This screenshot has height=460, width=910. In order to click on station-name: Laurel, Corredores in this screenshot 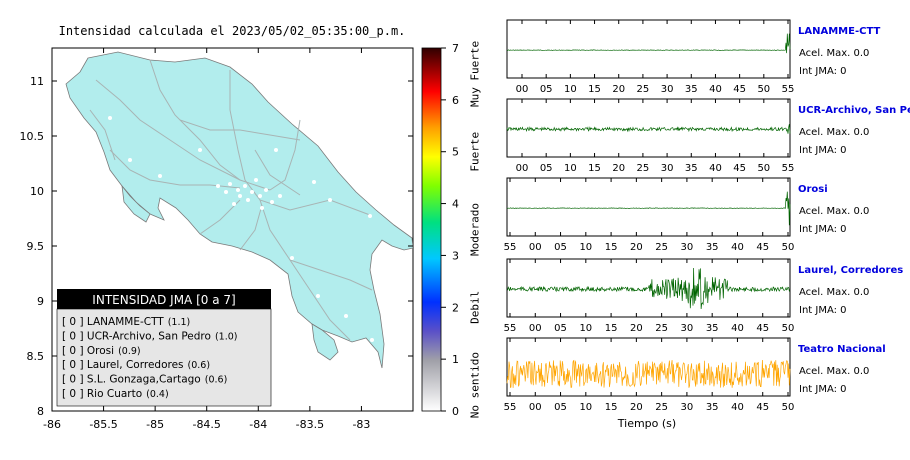, I will do `click(850, 270)`.